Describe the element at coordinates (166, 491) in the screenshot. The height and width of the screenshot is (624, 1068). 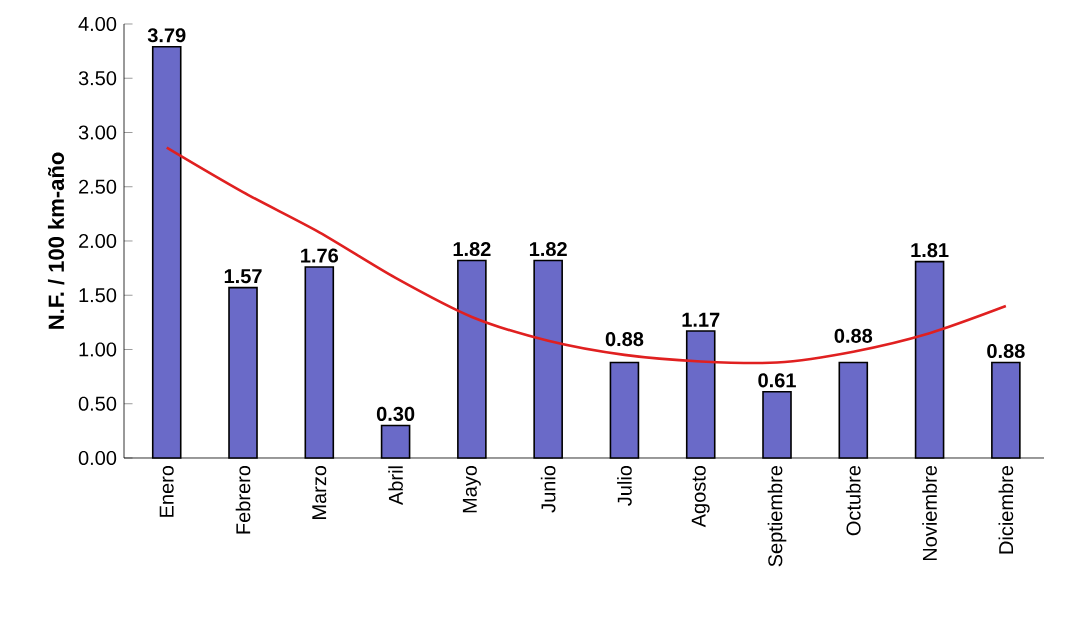
I see `x-tick-label: Enero` at that location.